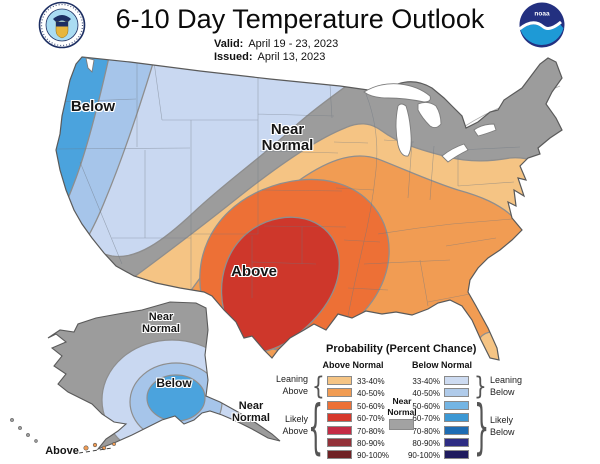 Image resolution: width=600 pixels, height=464 pixels. I want to click on issued-date-line: Issued: April 13, 2023, so click(269, 57).